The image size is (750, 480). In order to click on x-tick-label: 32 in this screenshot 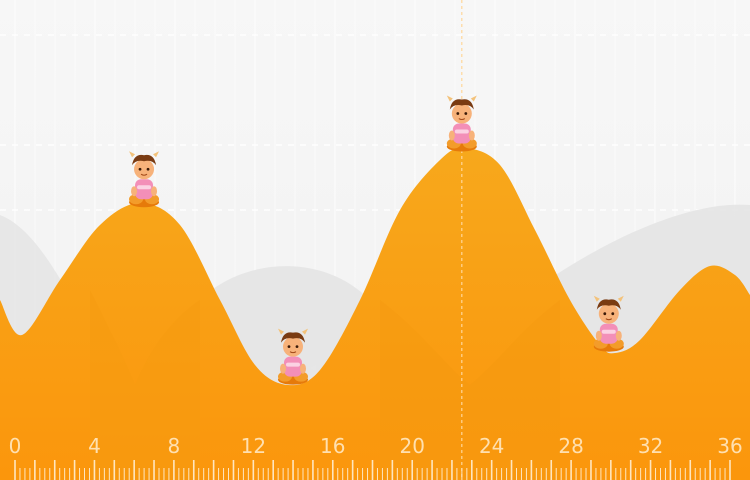, I will do `click(650, 446)`.